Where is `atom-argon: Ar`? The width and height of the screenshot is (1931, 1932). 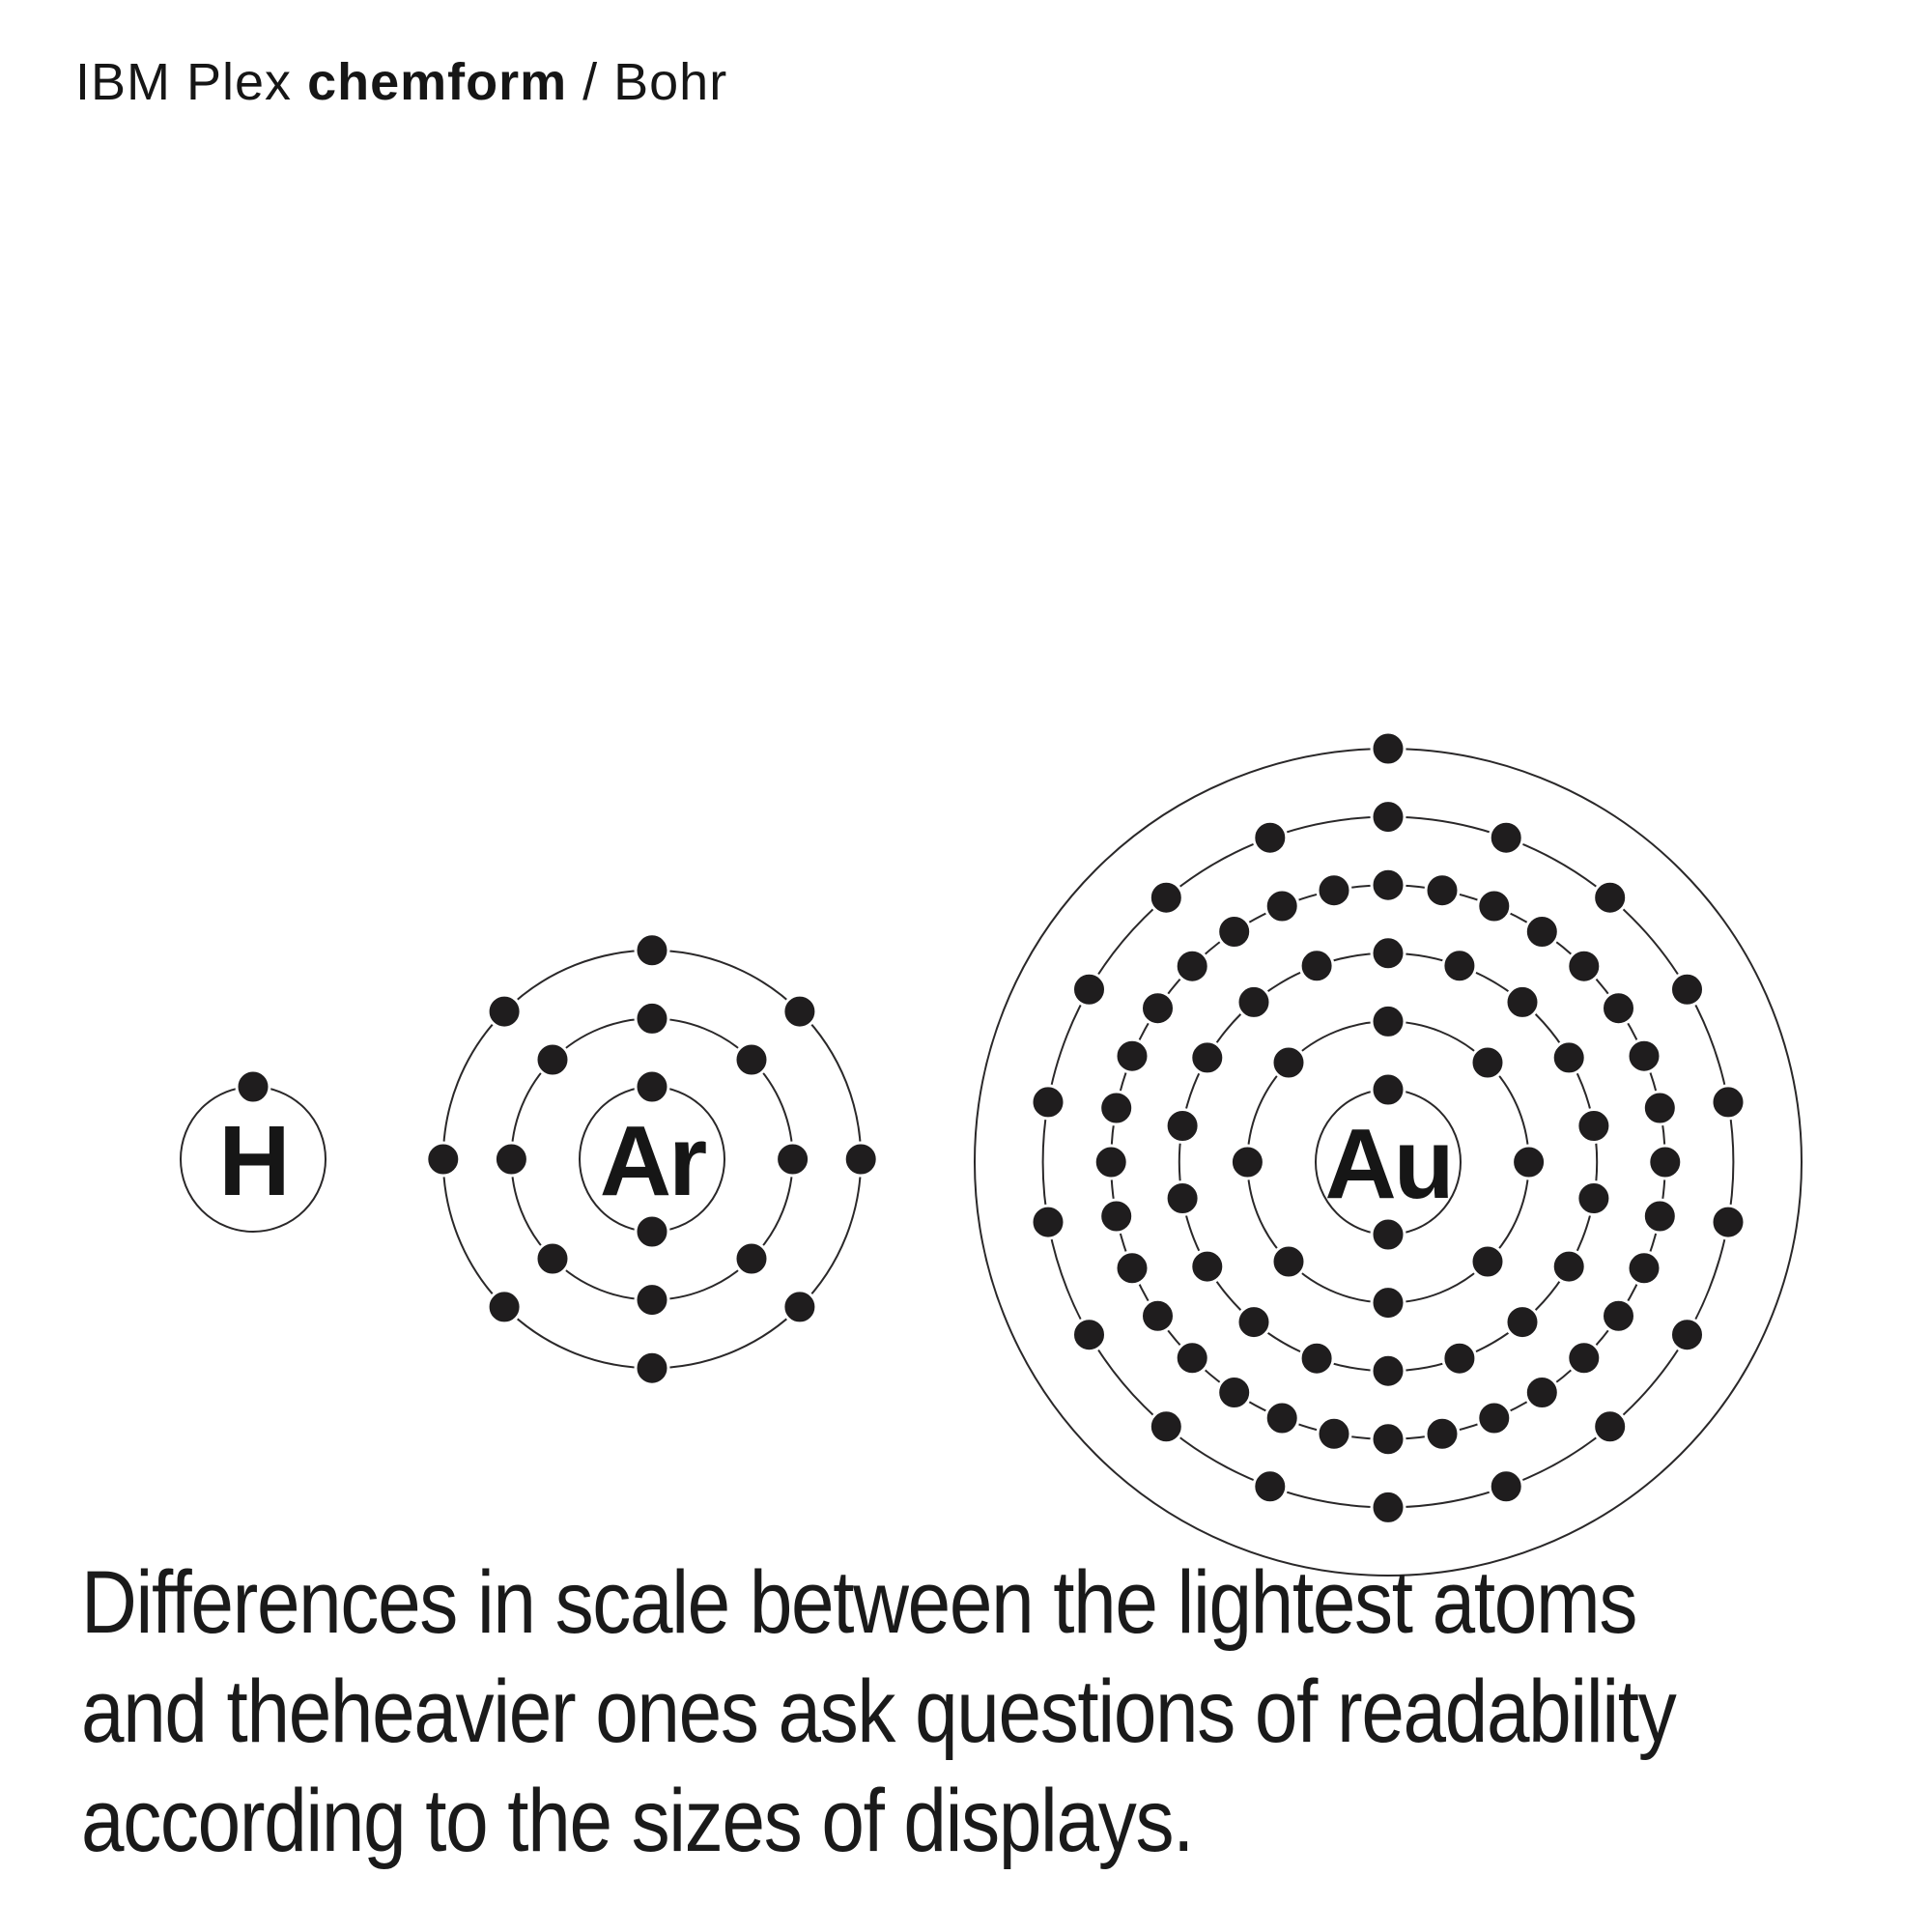
atom-argon: Ar is located at coordinates (652, 1159).